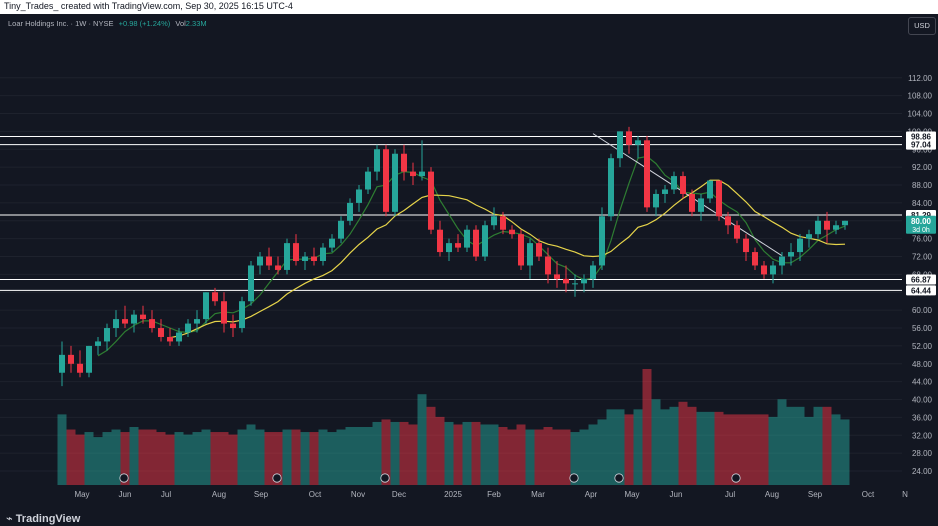 This screenshot has height=526, width=938. What do you see at coordinates (922, 26) in the screenshot?
I see `currency-button: USD` at bounding box center [922, 26].